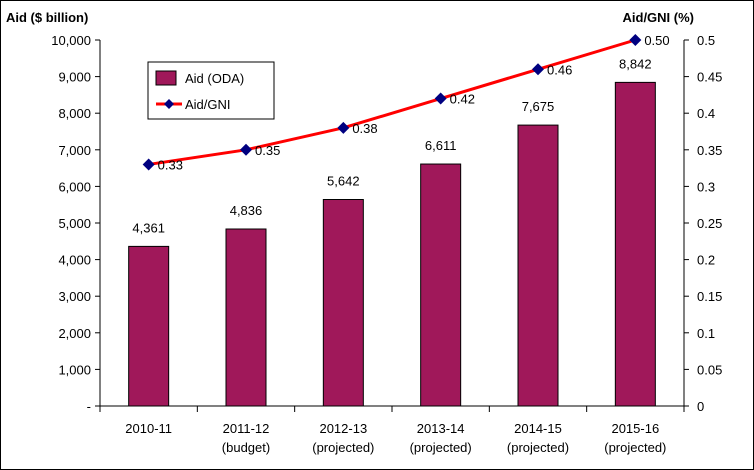  I want to click on left-tick-label: 3,000, so click(74, 296).